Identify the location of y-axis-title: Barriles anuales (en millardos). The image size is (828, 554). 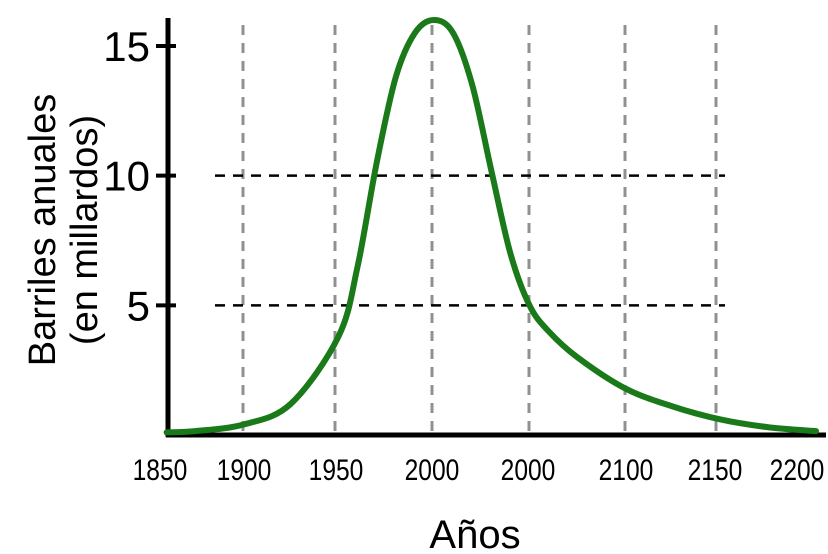
(64, 230).